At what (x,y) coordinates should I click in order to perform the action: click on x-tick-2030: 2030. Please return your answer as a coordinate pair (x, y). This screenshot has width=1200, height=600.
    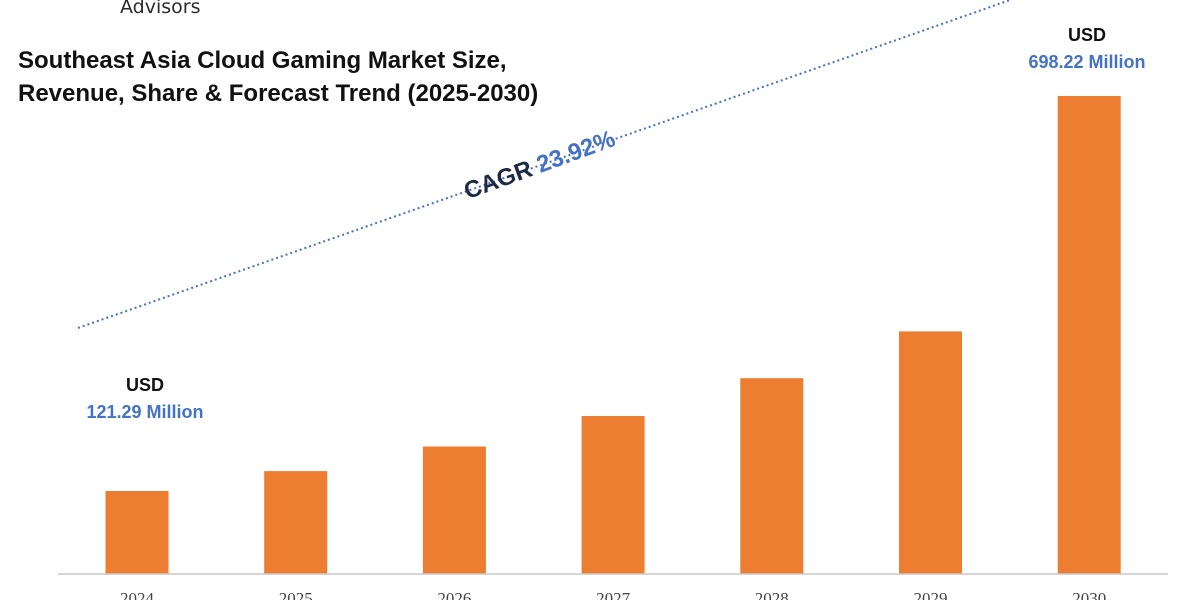
    Looking at the image, I should click on (1089, 594).